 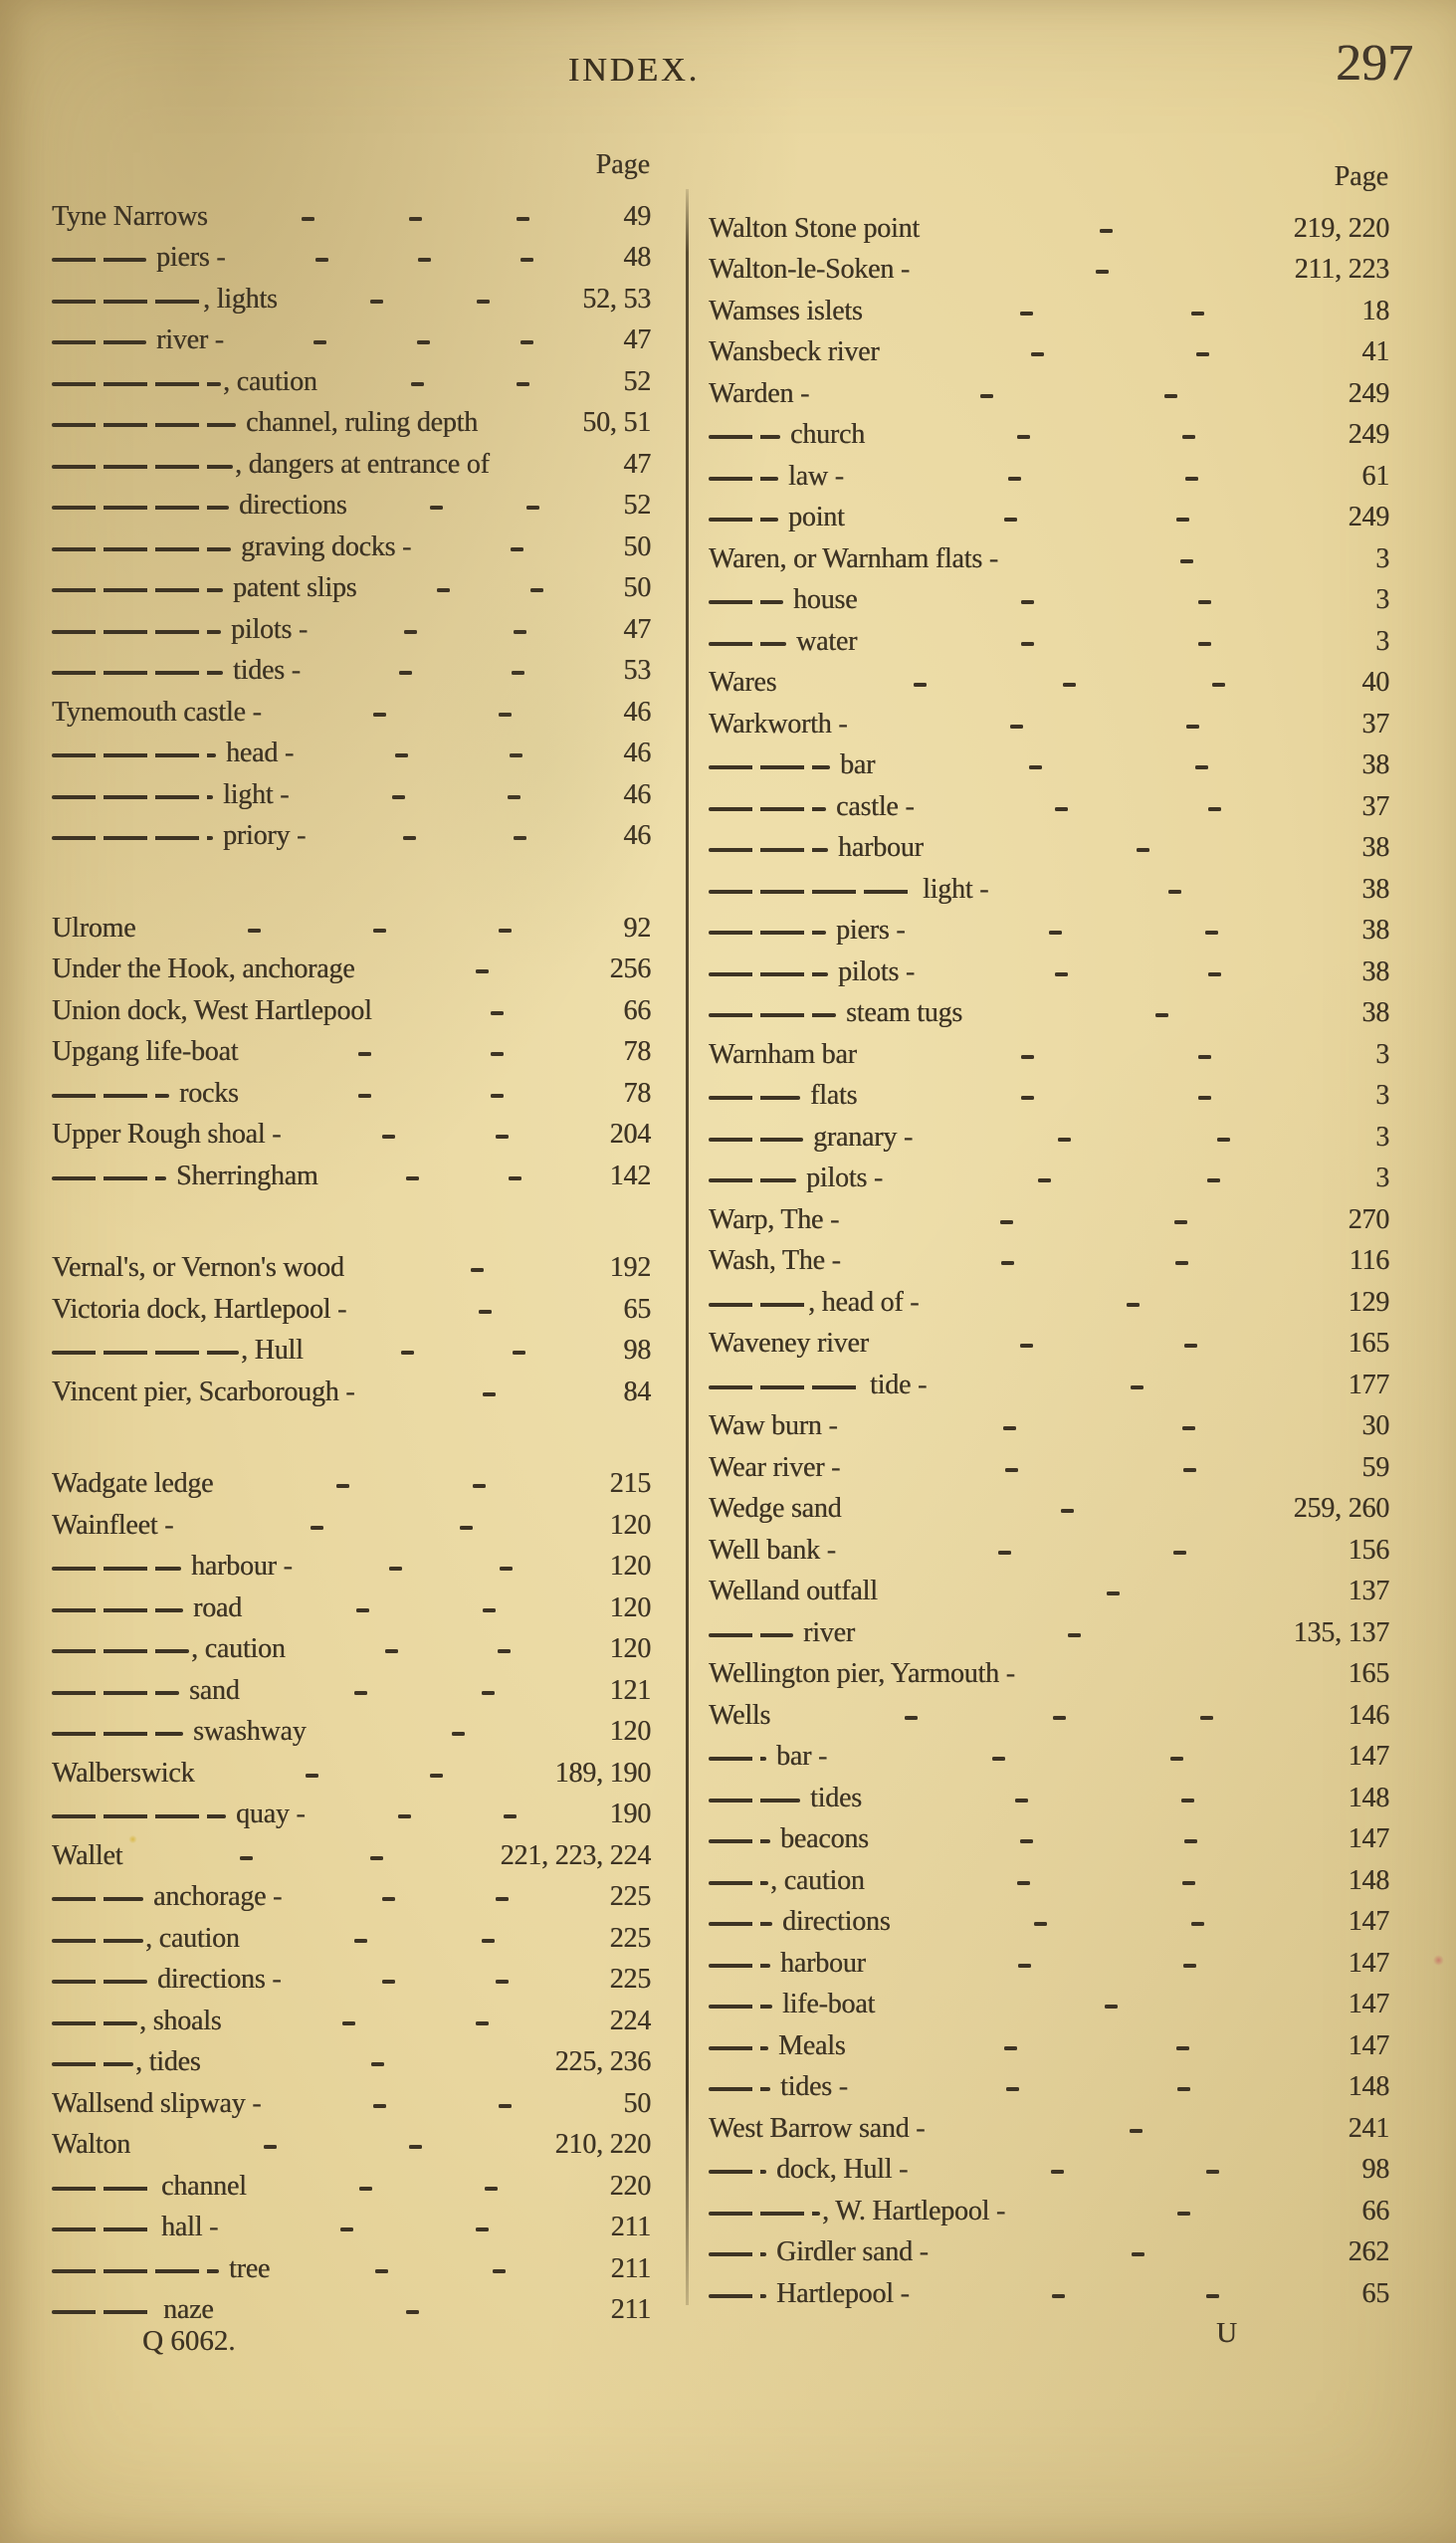 I want to click on index-entry: anchorage - 225, so click(x=352, y=1898).